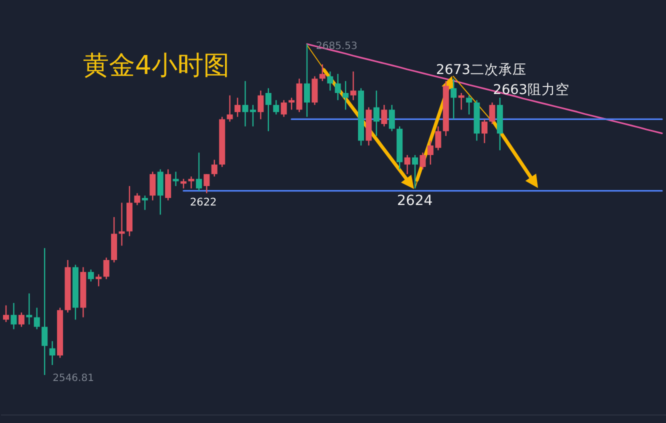  I want to click on annotation: 2663阻力空, so click(531, 90).